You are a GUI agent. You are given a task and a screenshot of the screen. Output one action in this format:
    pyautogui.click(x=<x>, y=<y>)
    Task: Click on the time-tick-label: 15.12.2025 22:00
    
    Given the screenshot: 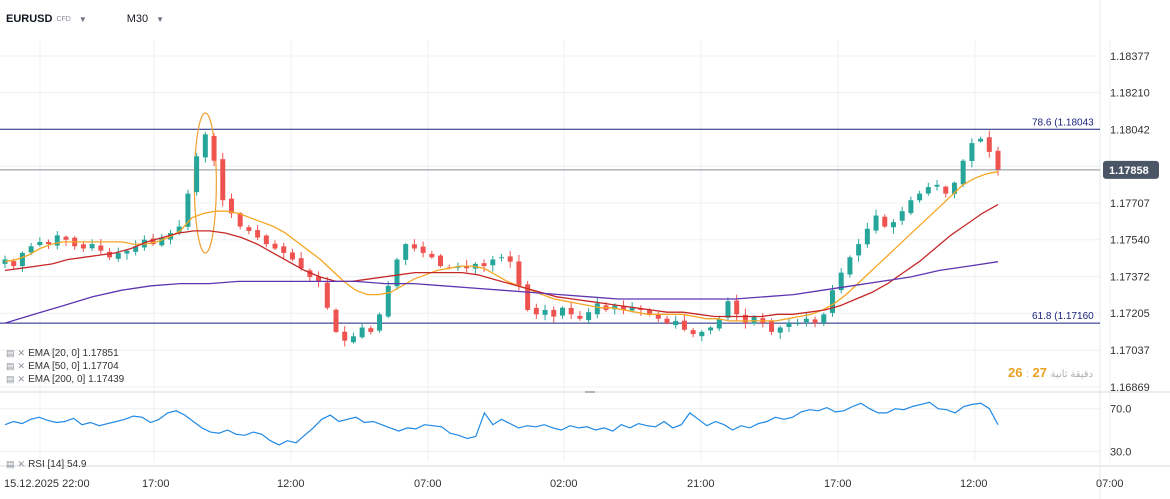 What is the action you would take?
    pyautogui.click(x=47, y=484)
    